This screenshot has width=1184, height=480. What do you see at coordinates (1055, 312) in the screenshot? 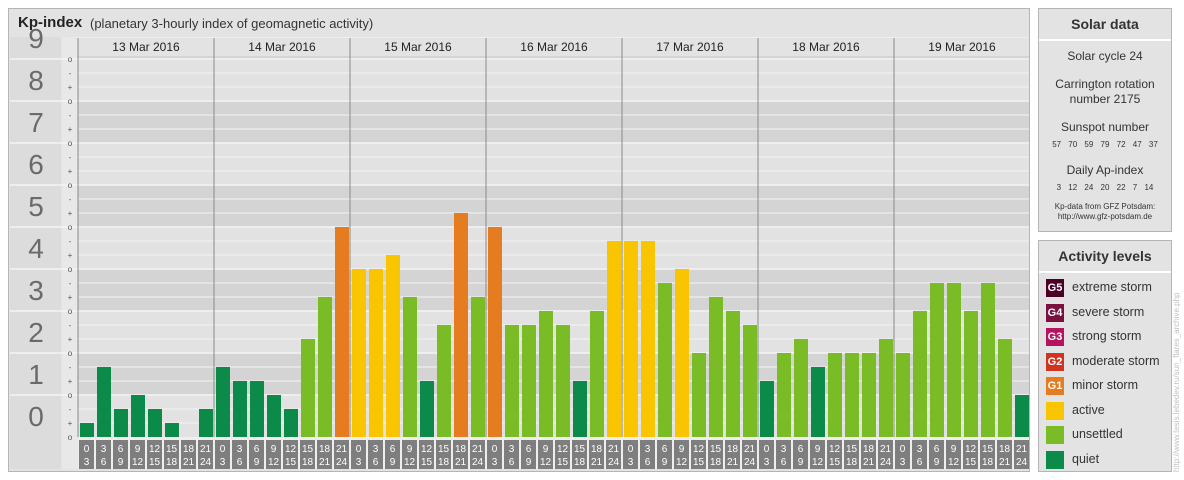
I see `legend-swatch: G4` at bounding box center [1055, 312].